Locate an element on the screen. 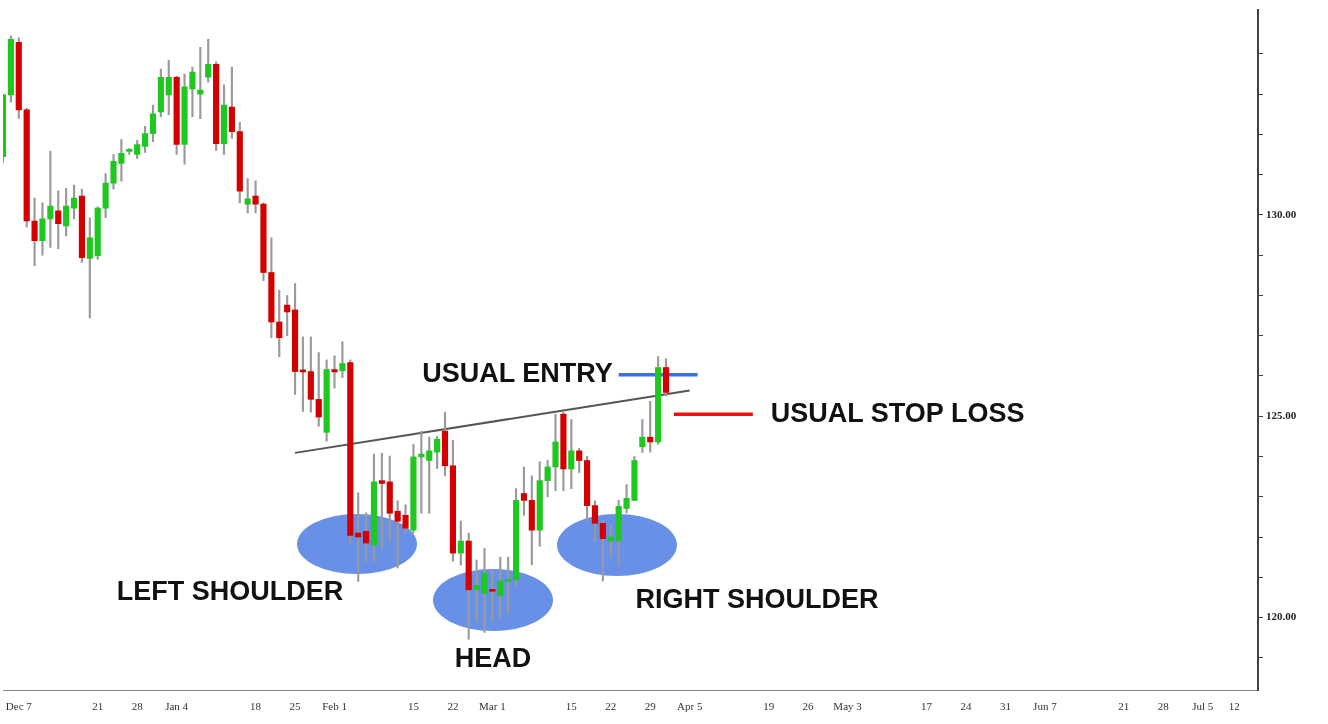 Image resolution: width=1328 pixels, height=724 pixels. series-label: USUAL STOP LOSS is located at coordinates (897, 412).